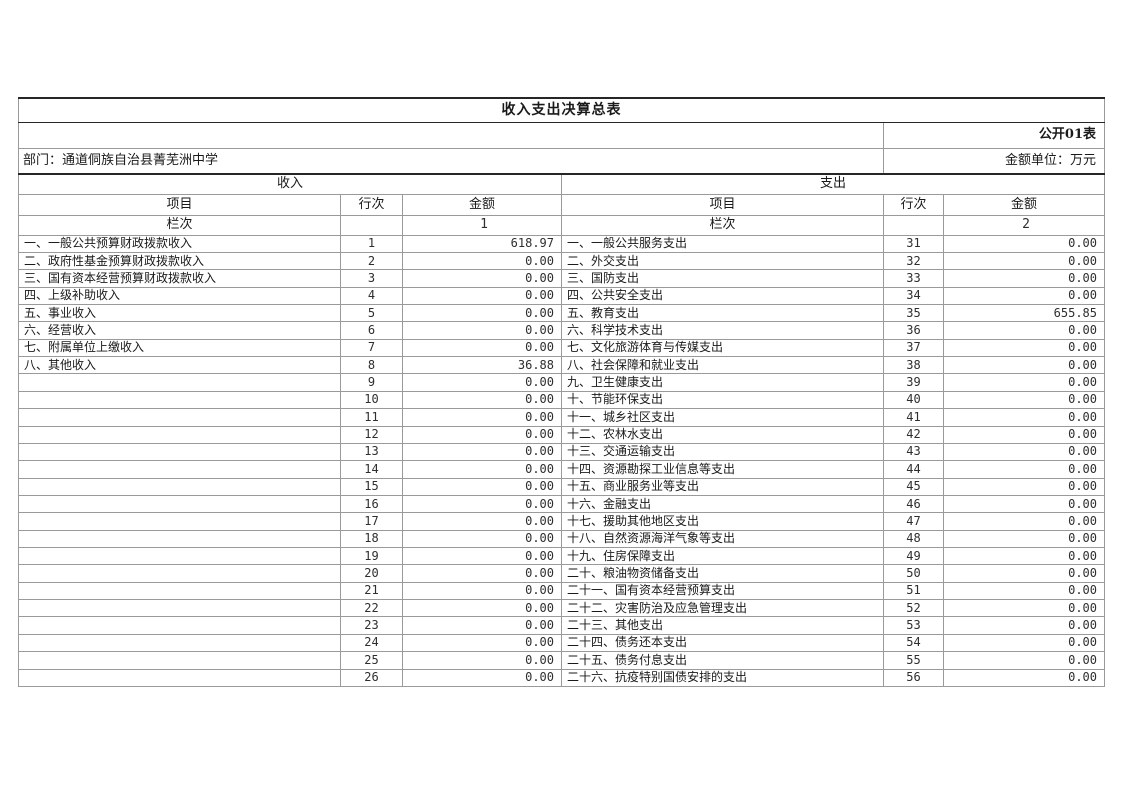  I want to click on table-row: 11 0.00 十一、城乡社区支出 41 0.00, so click(561, 417).